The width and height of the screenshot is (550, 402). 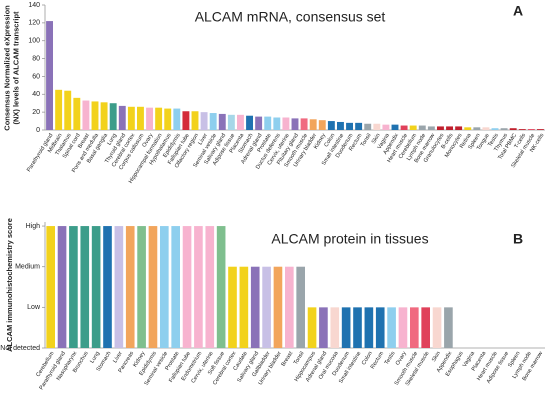 I want to click on chart-title: ALCAM protein in tissues, so click(x=349, y=239).